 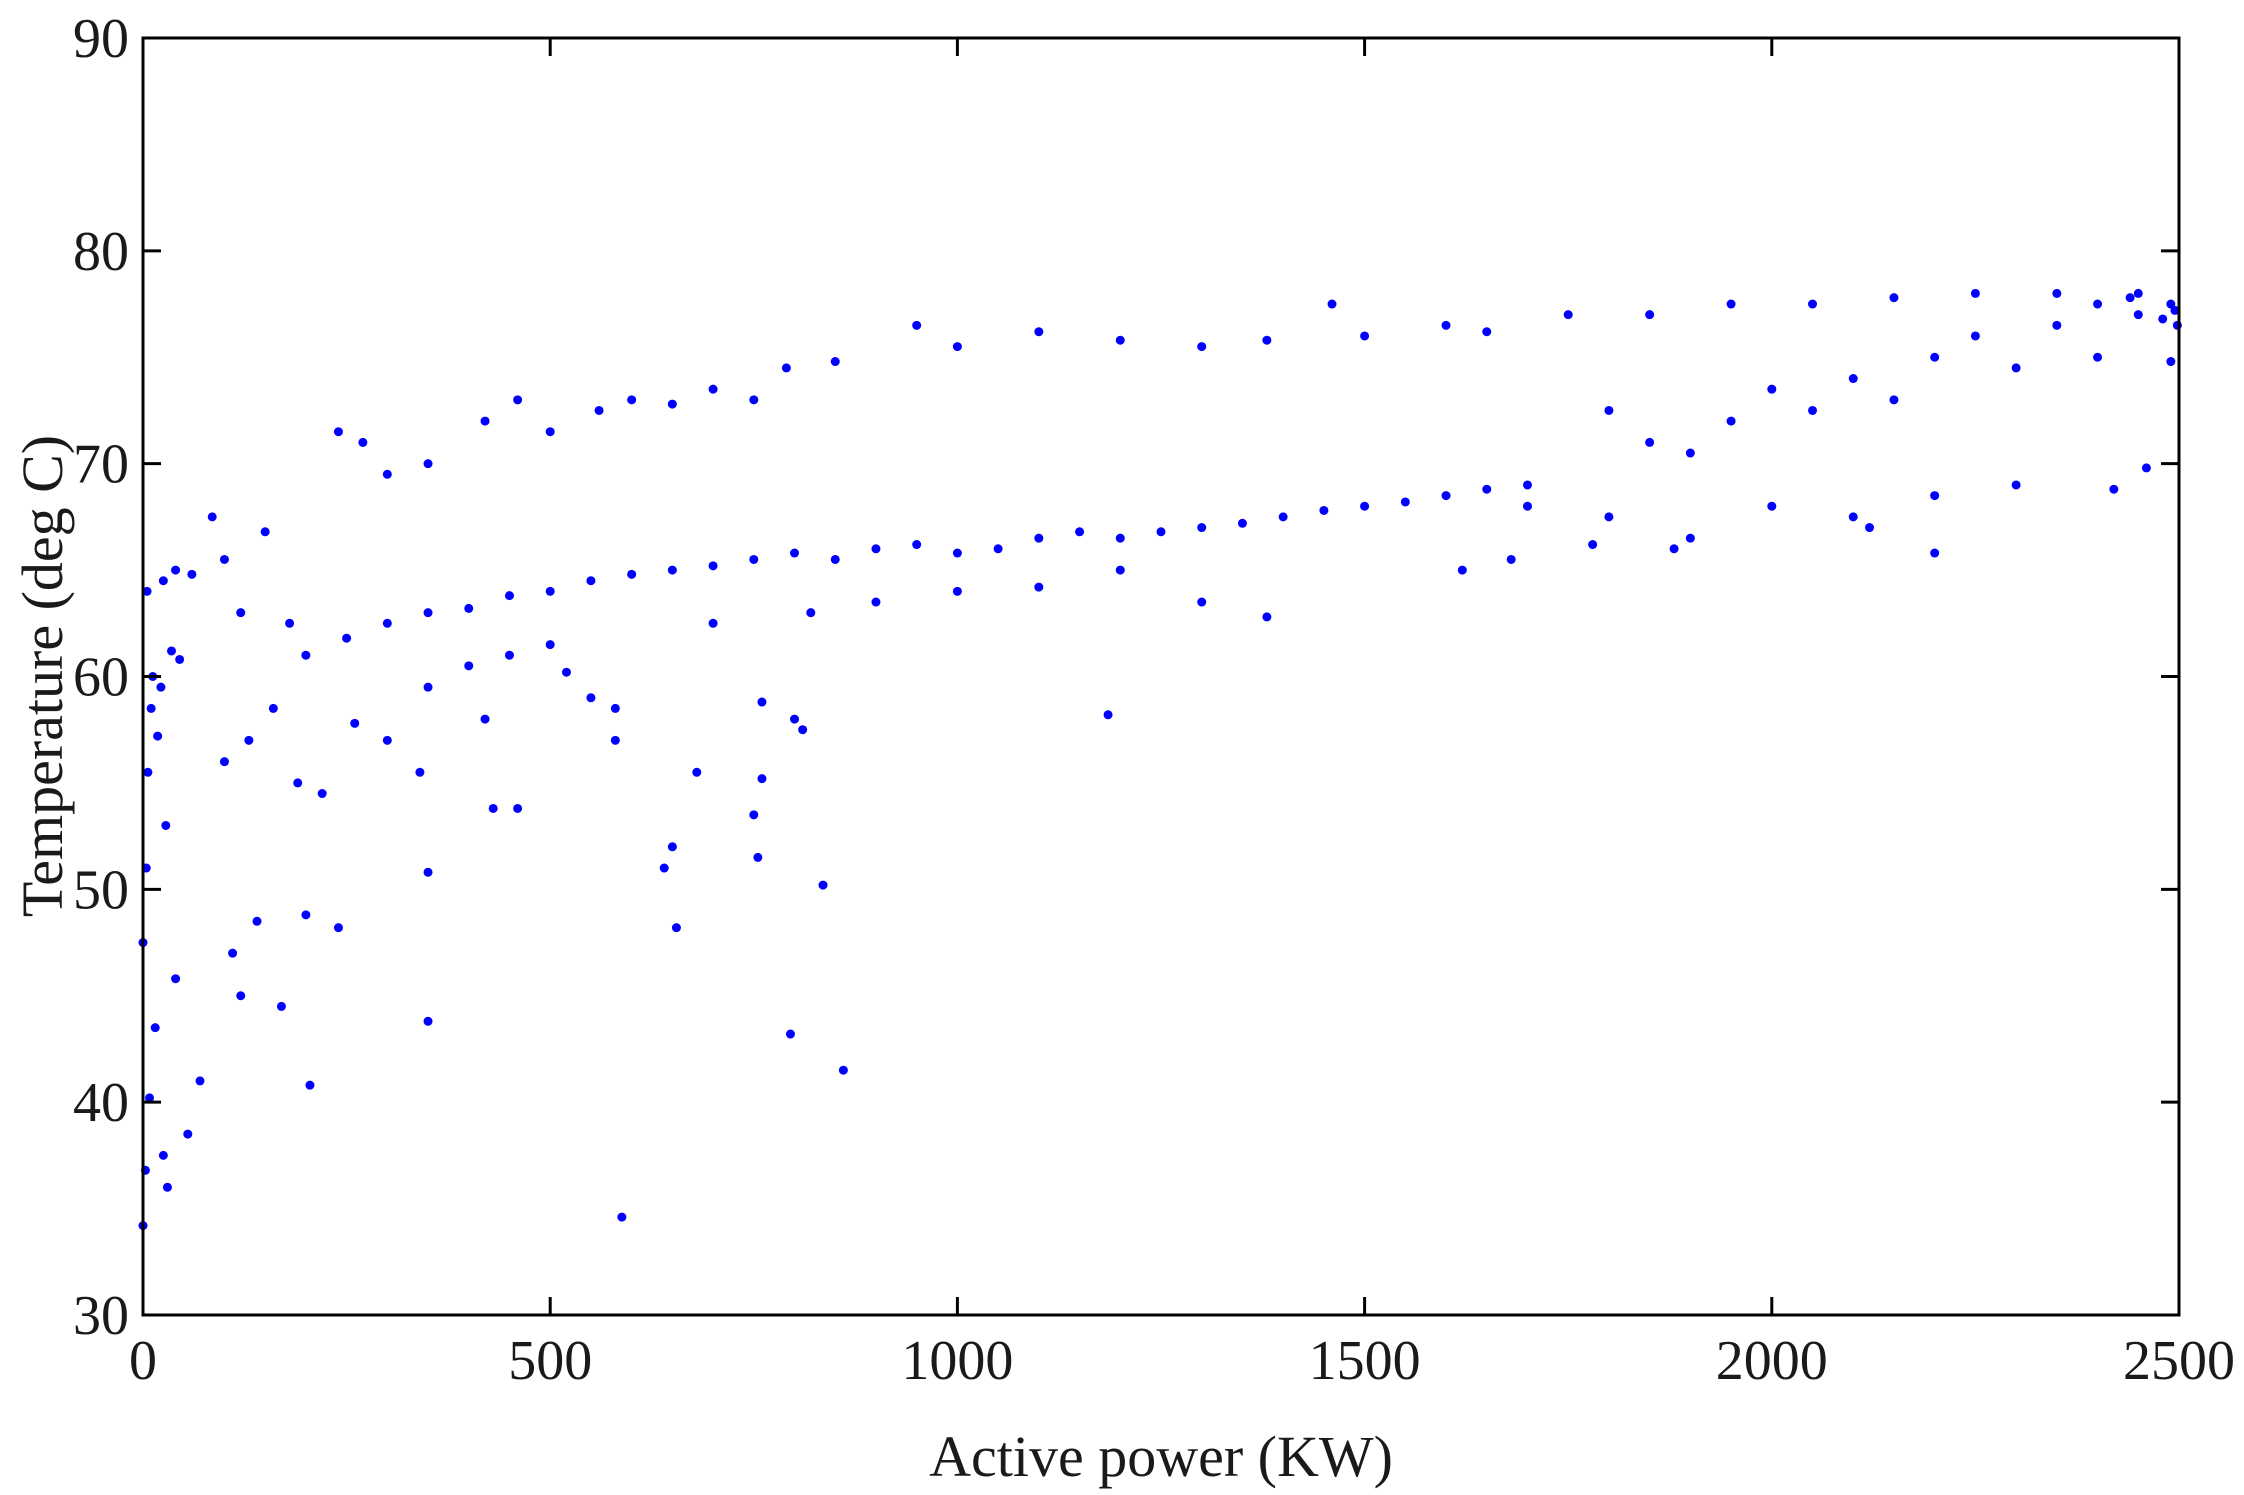 What do you see at coordinates (101, 1316) in the screenshot?
I see `y-tick-label: 30` at bounding box center [101, 1316].